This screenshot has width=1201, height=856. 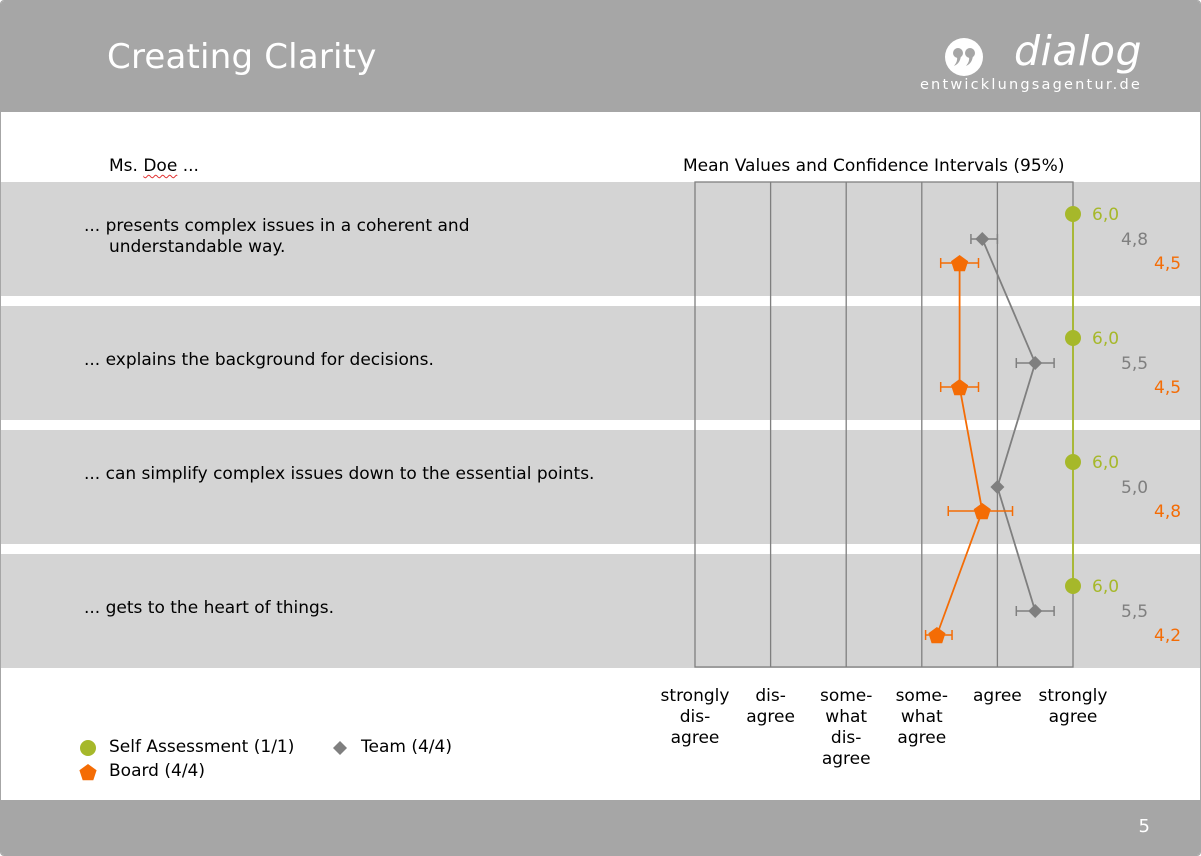 I want to click on scale-label: strongly agree, so click(x=1073, y=707).